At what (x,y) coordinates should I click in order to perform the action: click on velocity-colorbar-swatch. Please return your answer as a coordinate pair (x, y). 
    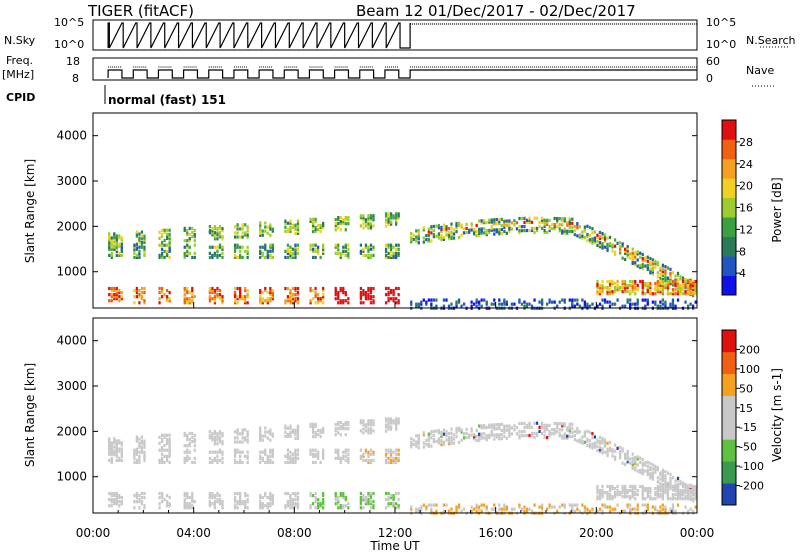
    Looking at the image, I should click on (729, 472).